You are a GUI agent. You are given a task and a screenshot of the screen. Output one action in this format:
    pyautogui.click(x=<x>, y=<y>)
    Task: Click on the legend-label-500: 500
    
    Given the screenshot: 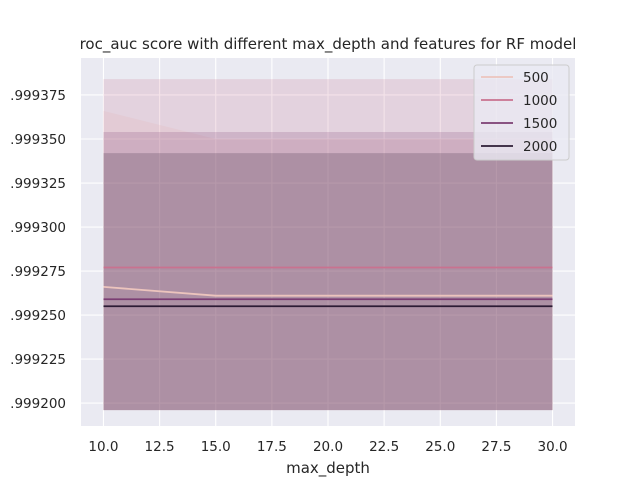 What is the action you would take?
    pyautogui.click(x=536, y=78)
    